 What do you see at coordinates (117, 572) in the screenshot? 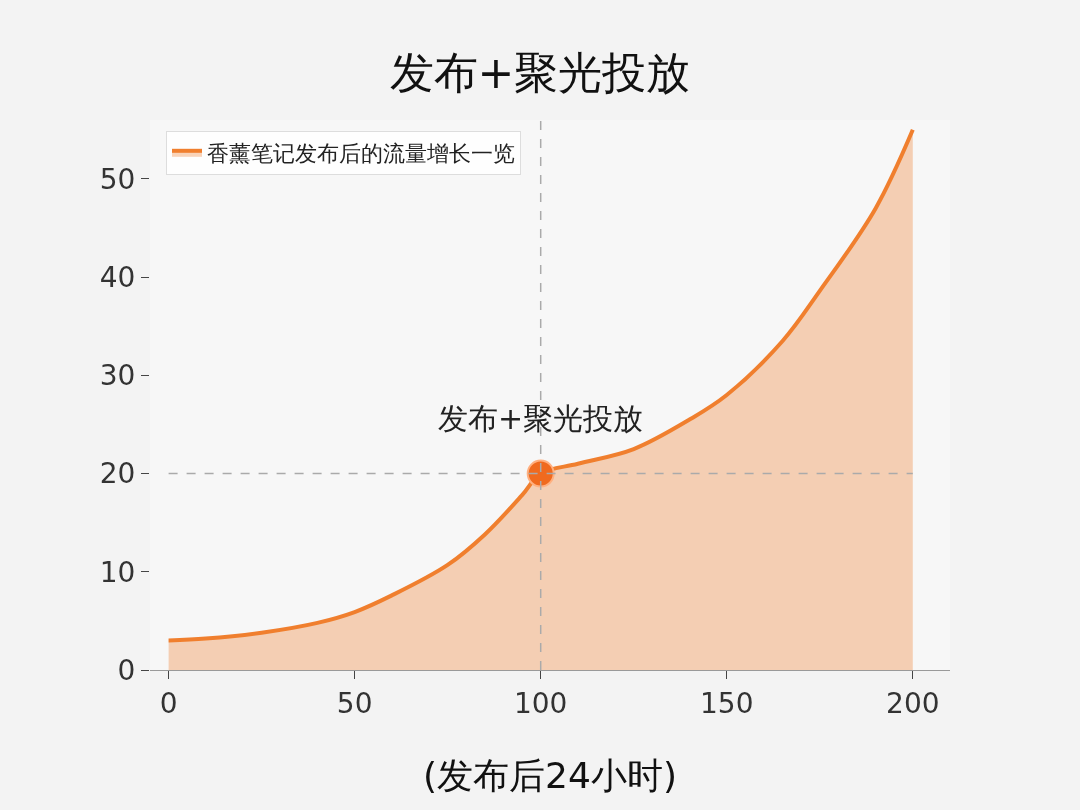
I see `y-tick-label: 10` at bounding box center [117, 572].